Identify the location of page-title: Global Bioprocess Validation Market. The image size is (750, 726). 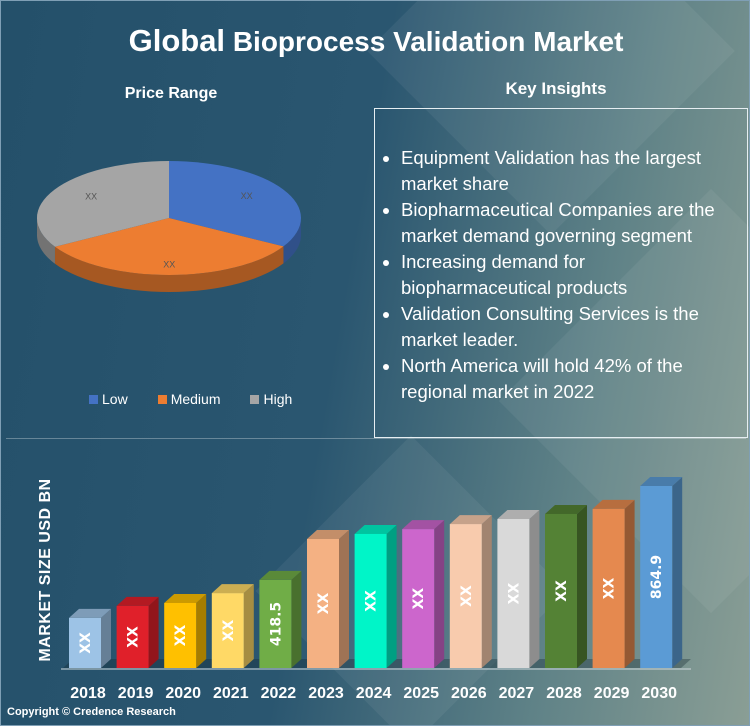
(375, 41).